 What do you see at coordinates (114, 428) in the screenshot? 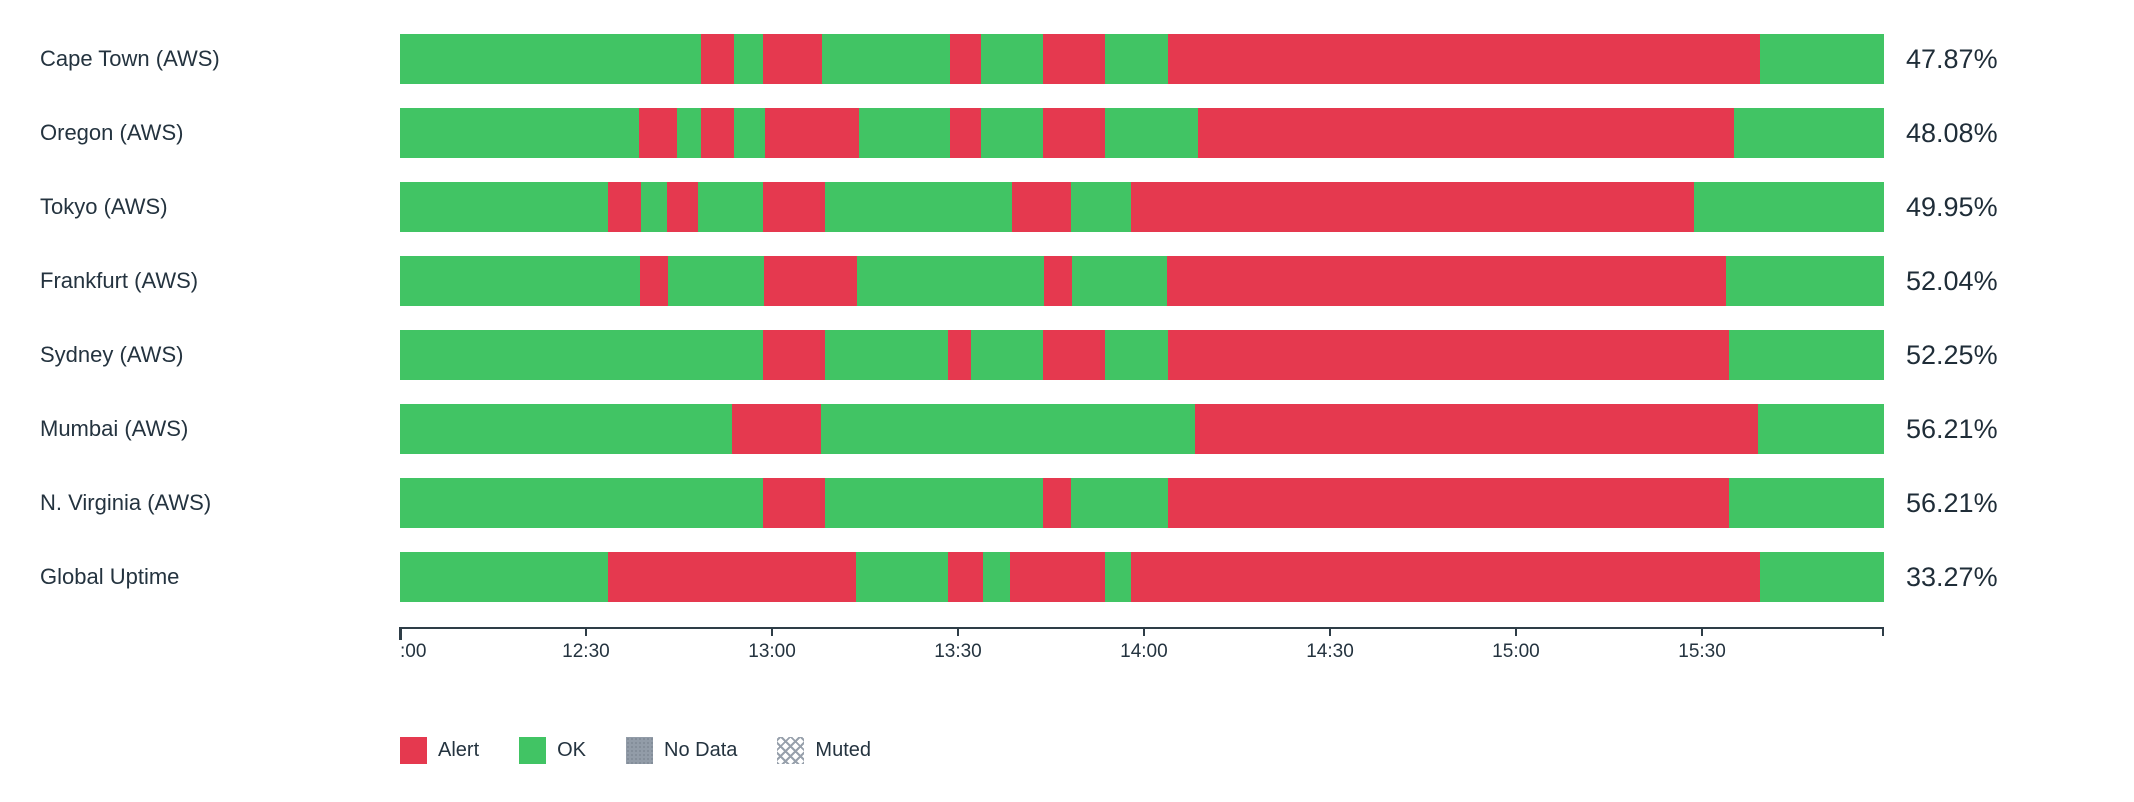
I see `row-label: Mumbai (AWS)` at bounding box center [114, 428].